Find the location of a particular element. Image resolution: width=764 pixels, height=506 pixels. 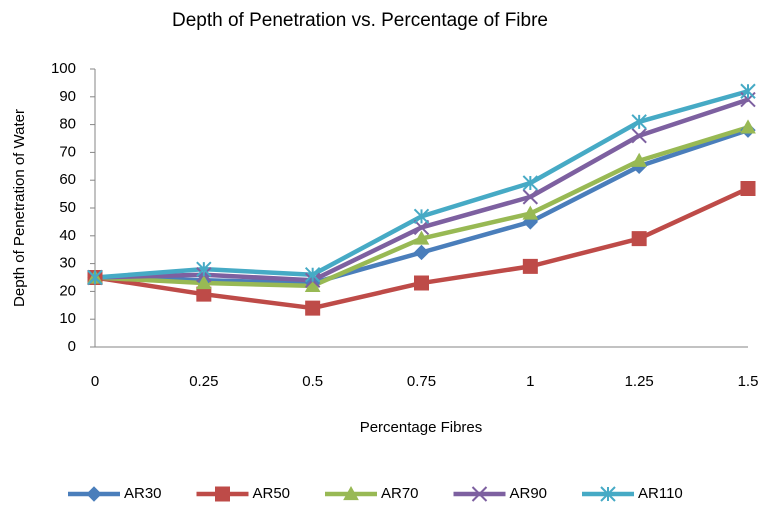

y-tick-label: 100 is located at coordinates (63, 68).